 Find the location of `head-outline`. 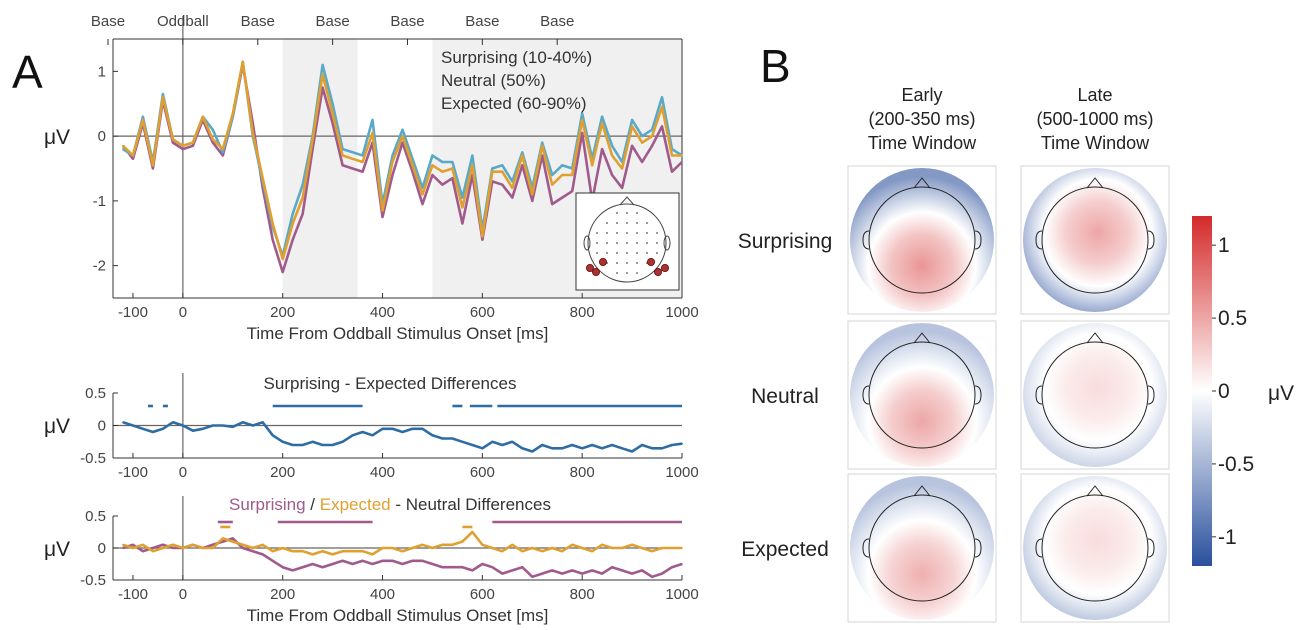

head-outline is located at coordinates (1095, 548).